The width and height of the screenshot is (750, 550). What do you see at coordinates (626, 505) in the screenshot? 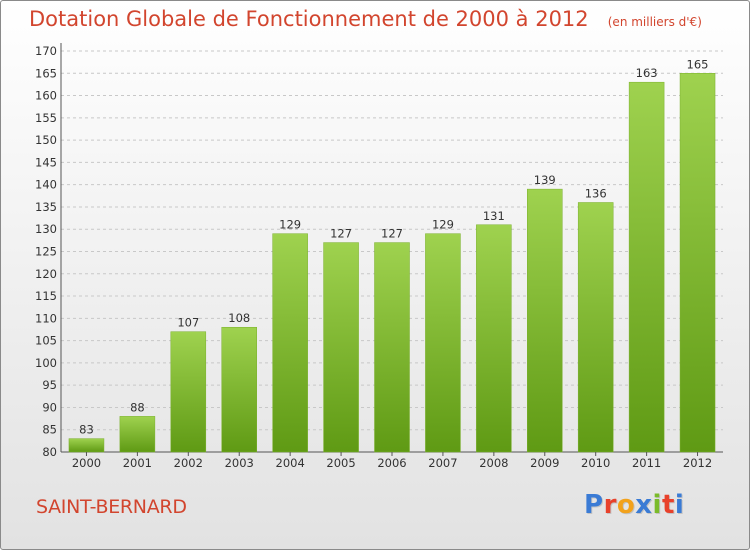
I see `logo-letter: o` at bounding box center [626, 505].